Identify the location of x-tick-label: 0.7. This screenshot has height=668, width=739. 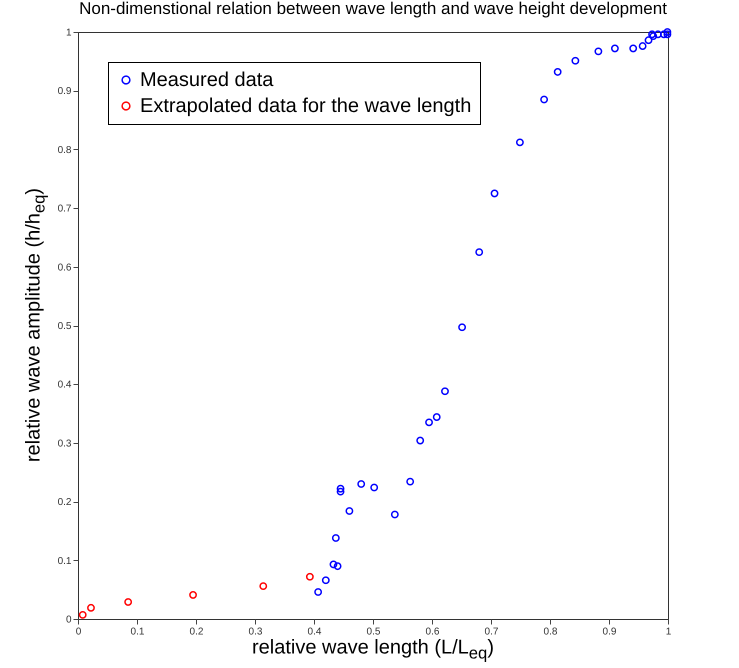
(491, 632).